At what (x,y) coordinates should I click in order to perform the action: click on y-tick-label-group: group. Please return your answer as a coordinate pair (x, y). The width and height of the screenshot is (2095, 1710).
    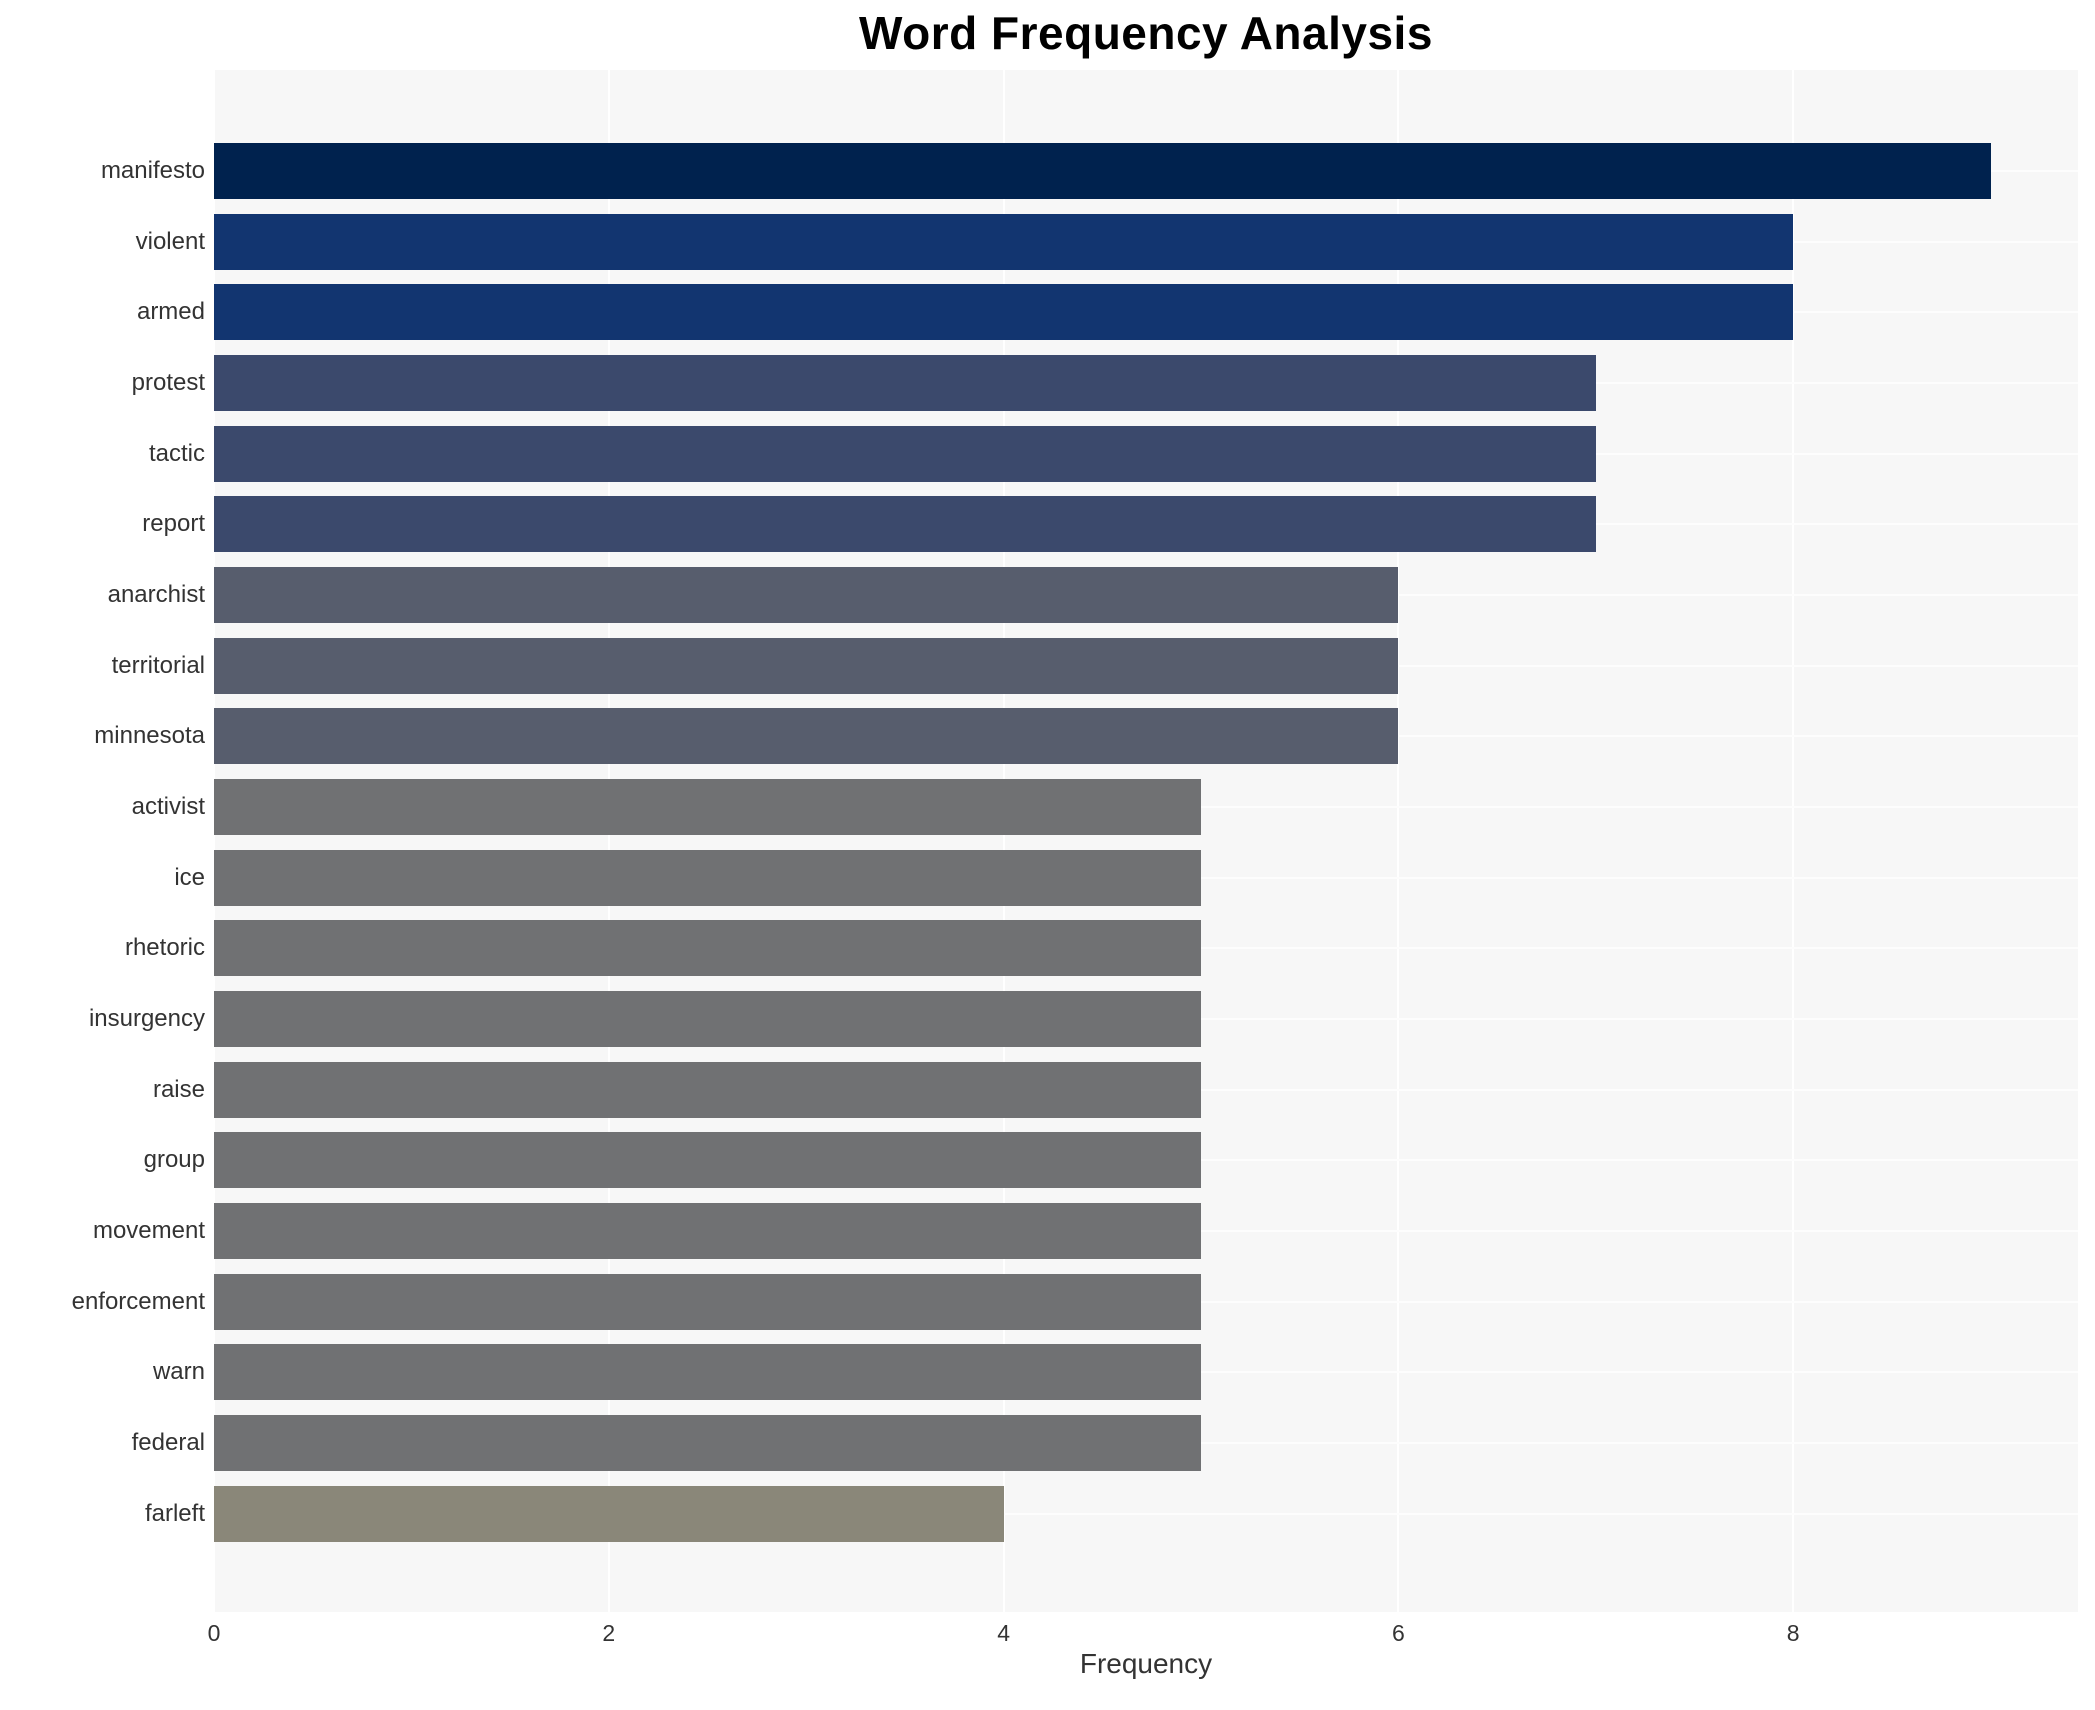
    Looking at the image, I should click on (174, 1160).